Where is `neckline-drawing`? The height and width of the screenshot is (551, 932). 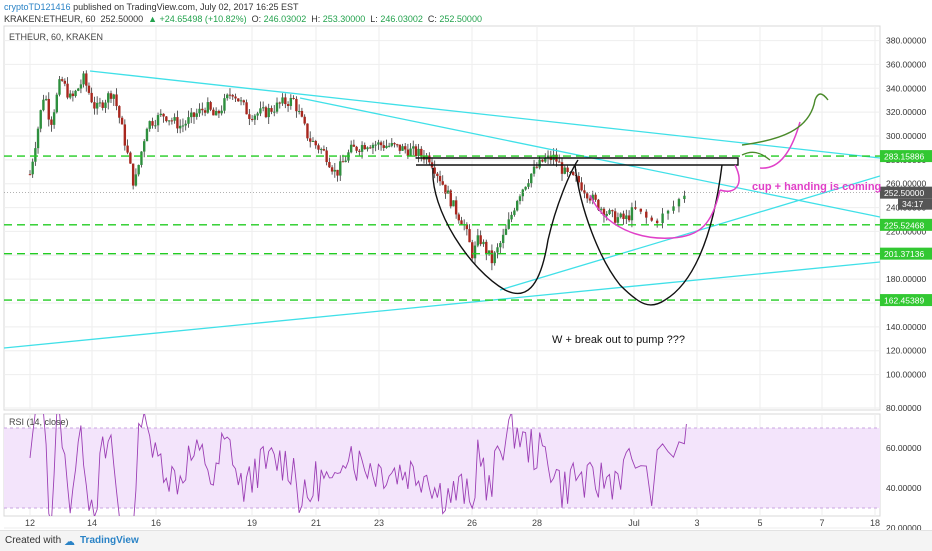
neckline-drawing is located at coordinates (577, 161).